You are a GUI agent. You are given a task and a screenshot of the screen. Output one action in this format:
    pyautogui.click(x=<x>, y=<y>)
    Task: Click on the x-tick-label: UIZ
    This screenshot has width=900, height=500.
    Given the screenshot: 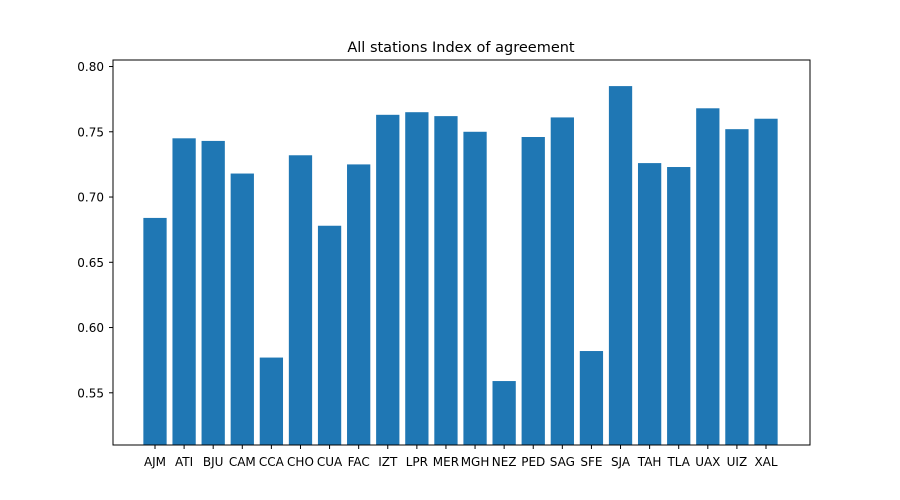 What is the action you would take?
    pyautogui.click(x=737, y=462)
    